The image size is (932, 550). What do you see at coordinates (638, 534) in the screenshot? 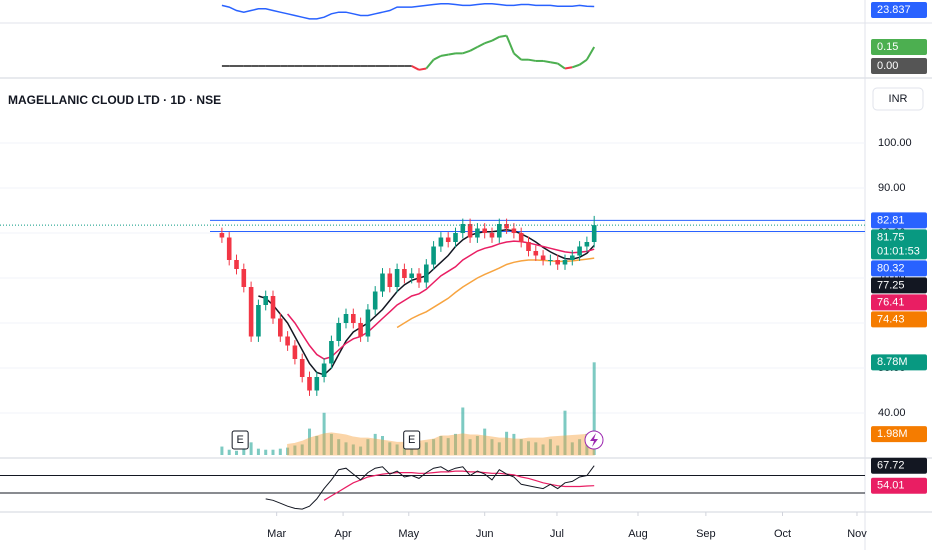
I see `x-tick-label: Aug` at bounding box center [638, 534].